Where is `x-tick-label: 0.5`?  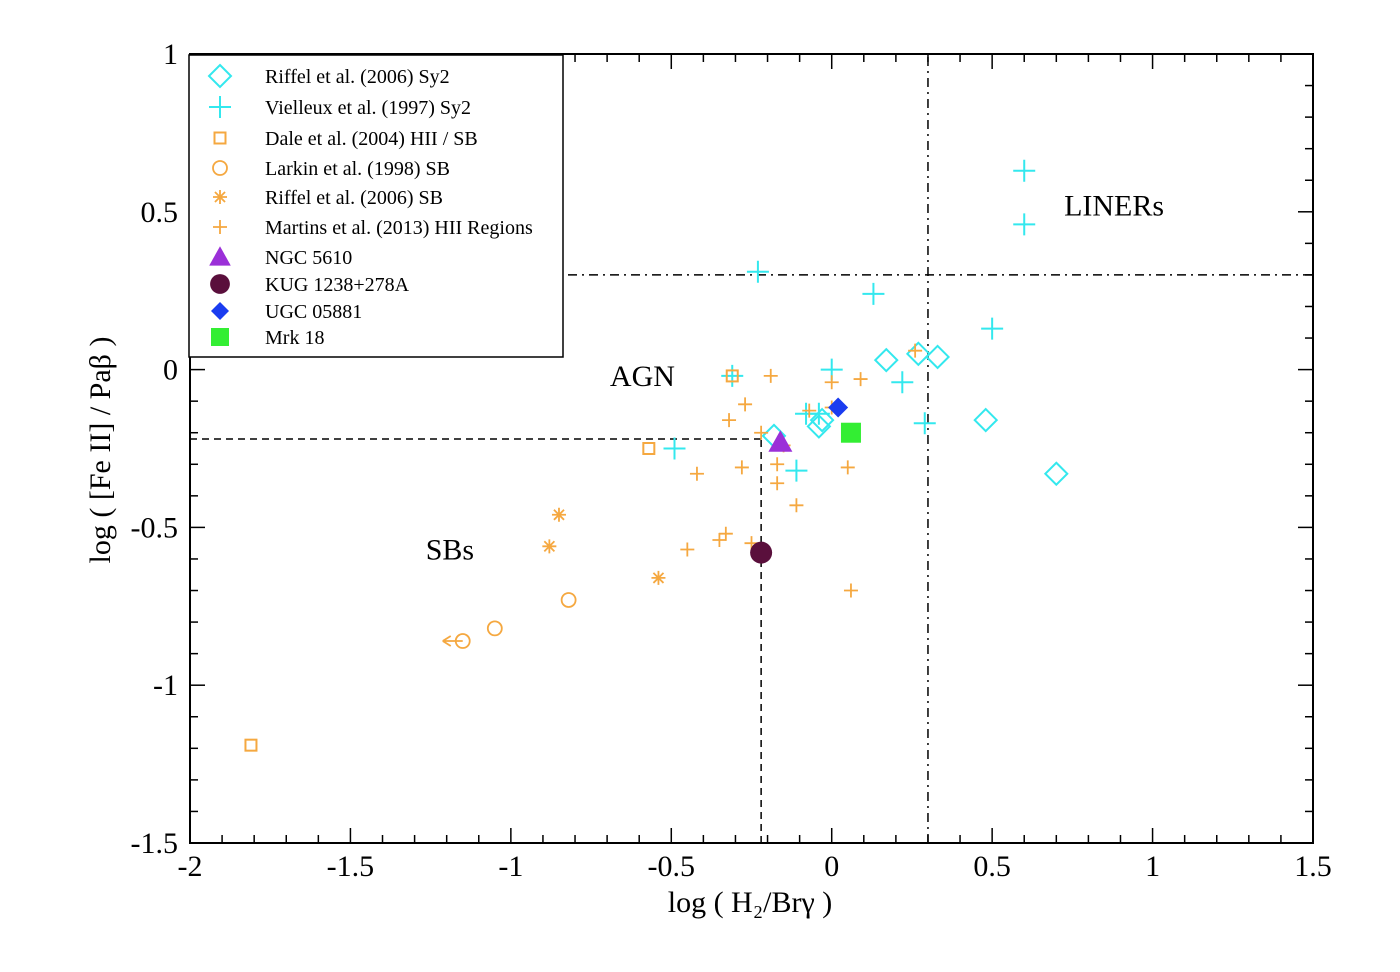 x-tick-label: 0.5 is located at coordinates (992, 866).